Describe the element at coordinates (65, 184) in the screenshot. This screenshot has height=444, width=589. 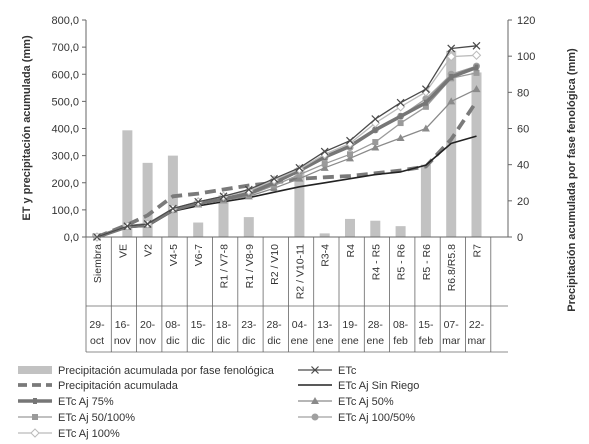
I see `left-tick-label: 200,0` at that location.